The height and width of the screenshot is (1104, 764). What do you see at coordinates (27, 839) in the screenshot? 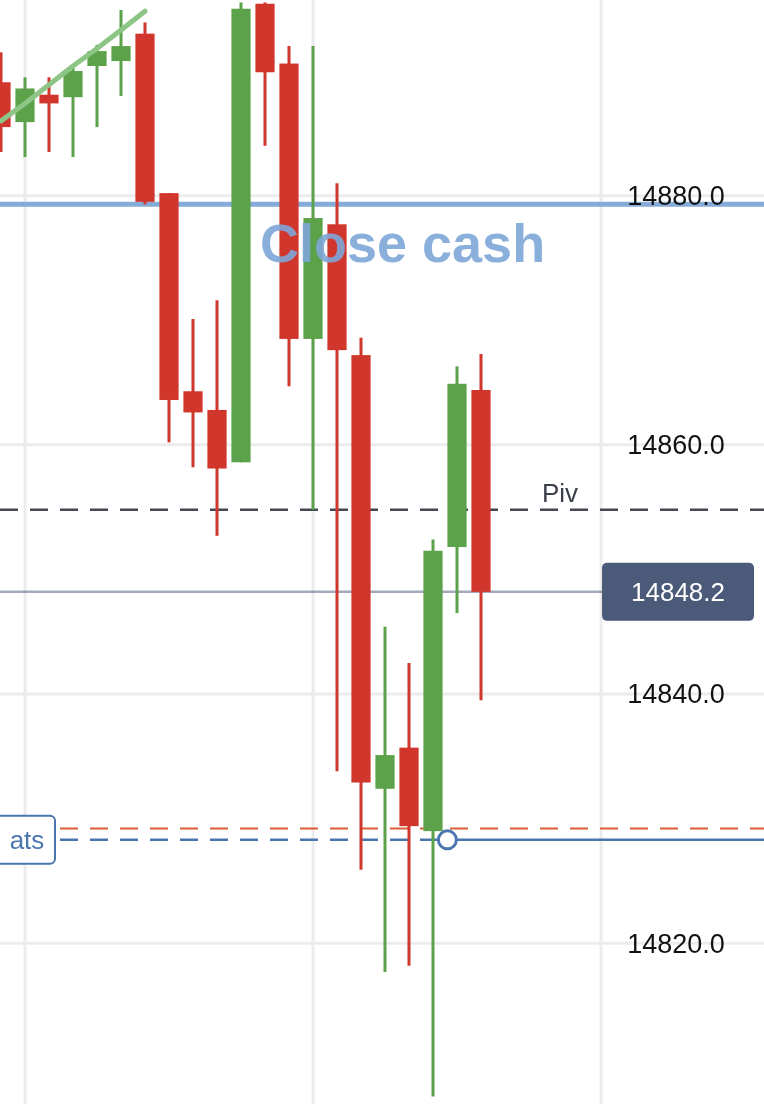
I see `ref-line-label: ats` at bounding box center [27, 839].